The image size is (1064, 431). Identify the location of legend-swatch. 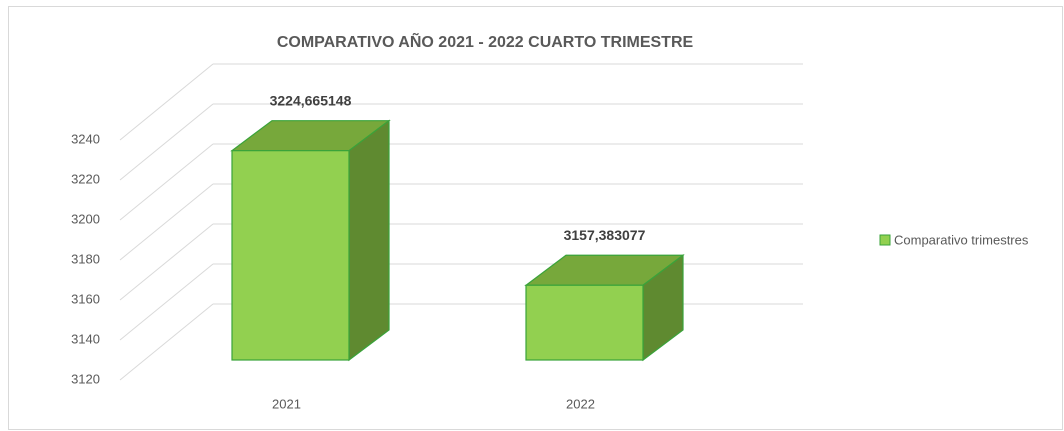
(885, 240).